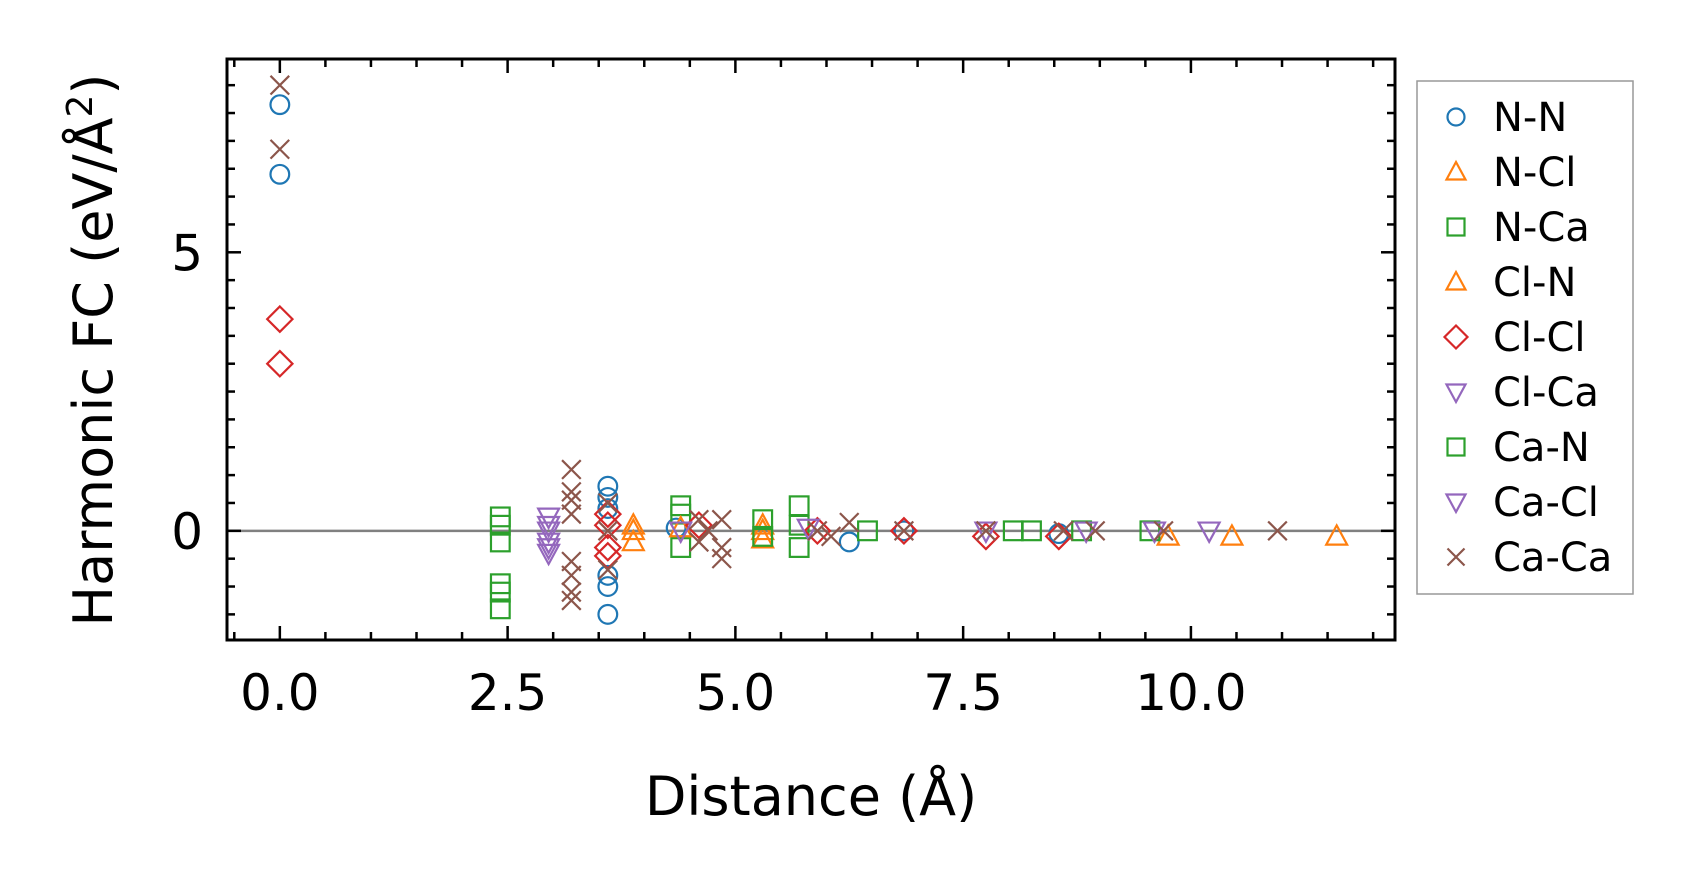 This screenshot has height=883, width=1685. Describe the element at coordinates (1456, 557) in the screenshot. I see `x-marker-icon` at that location.